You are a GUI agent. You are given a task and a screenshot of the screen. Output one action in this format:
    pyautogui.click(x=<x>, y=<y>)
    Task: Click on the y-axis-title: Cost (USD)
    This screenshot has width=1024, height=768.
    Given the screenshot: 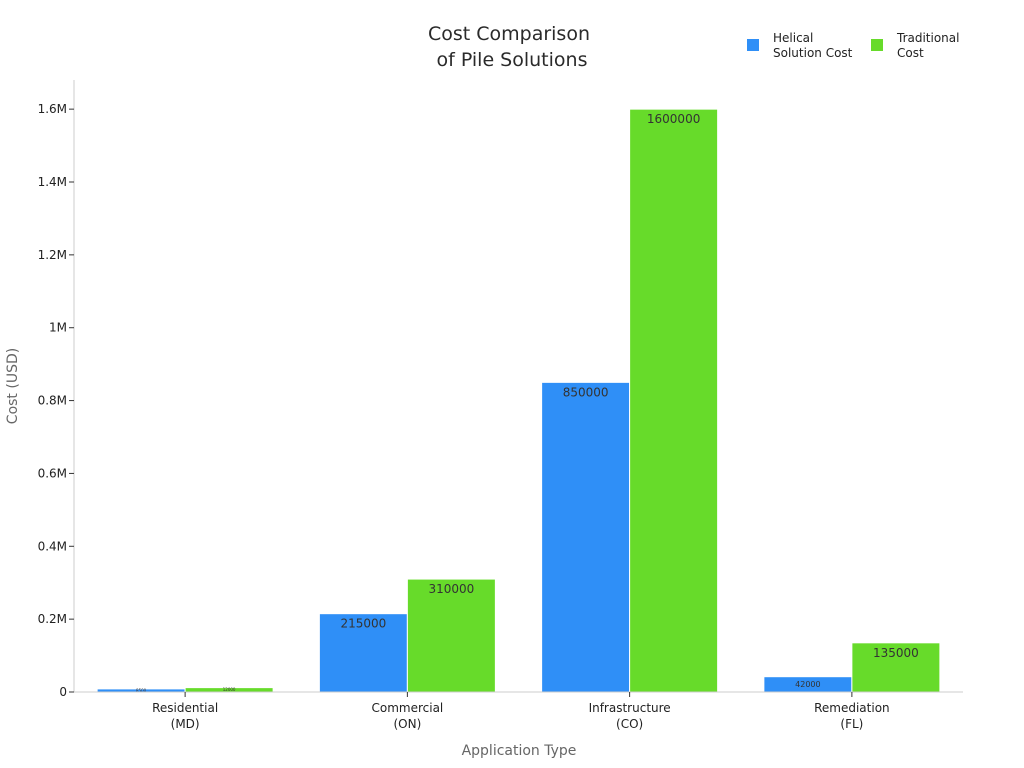 What is the action you would take?
    pyautogui.click(x=13, y=386)
    